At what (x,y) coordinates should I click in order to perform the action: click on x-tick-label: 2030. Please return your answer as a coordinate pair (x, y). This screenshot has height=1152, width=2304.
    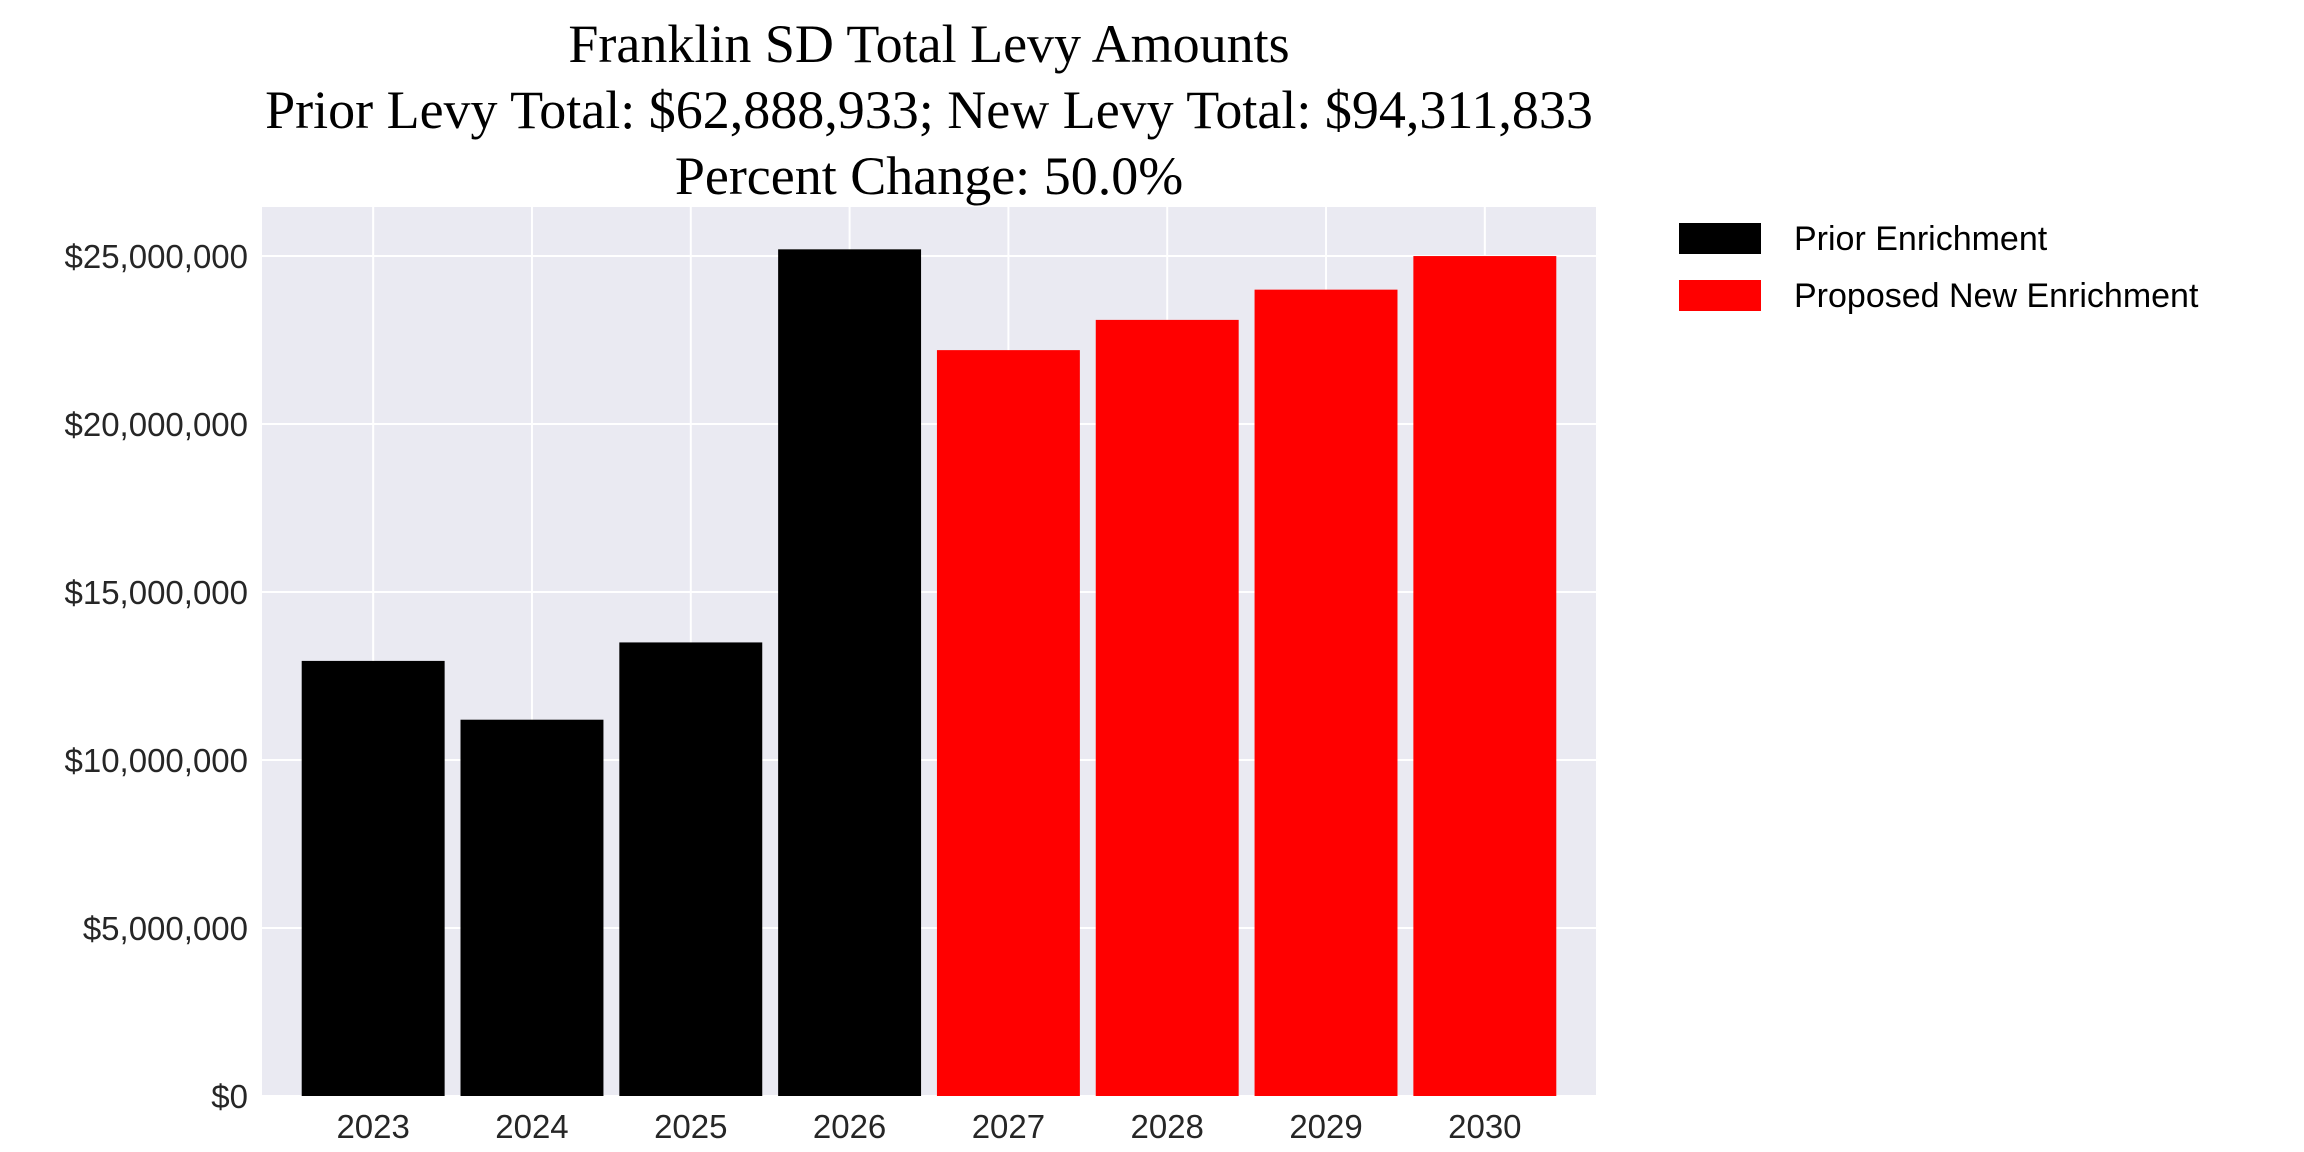
    Looking at the image, I should click on (1484, 1126).